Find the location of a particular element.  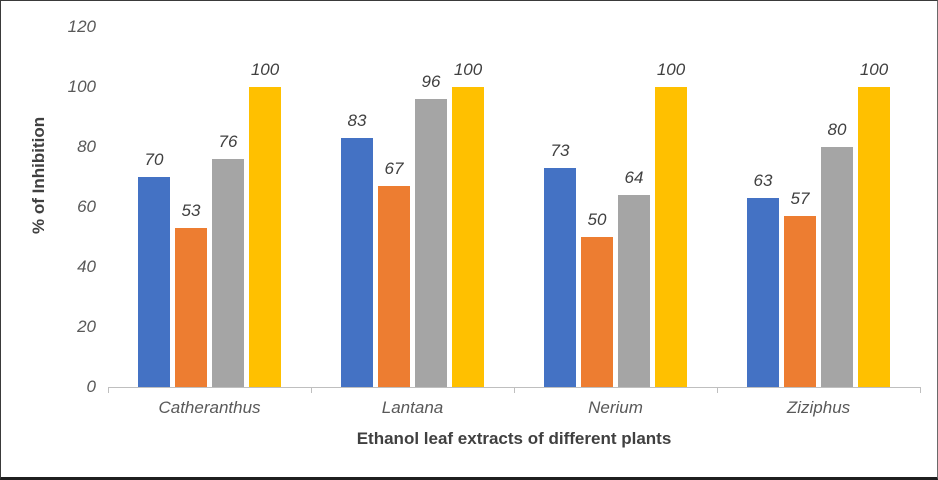

bar-data-label: 73 is located at coordinates (560, 150).